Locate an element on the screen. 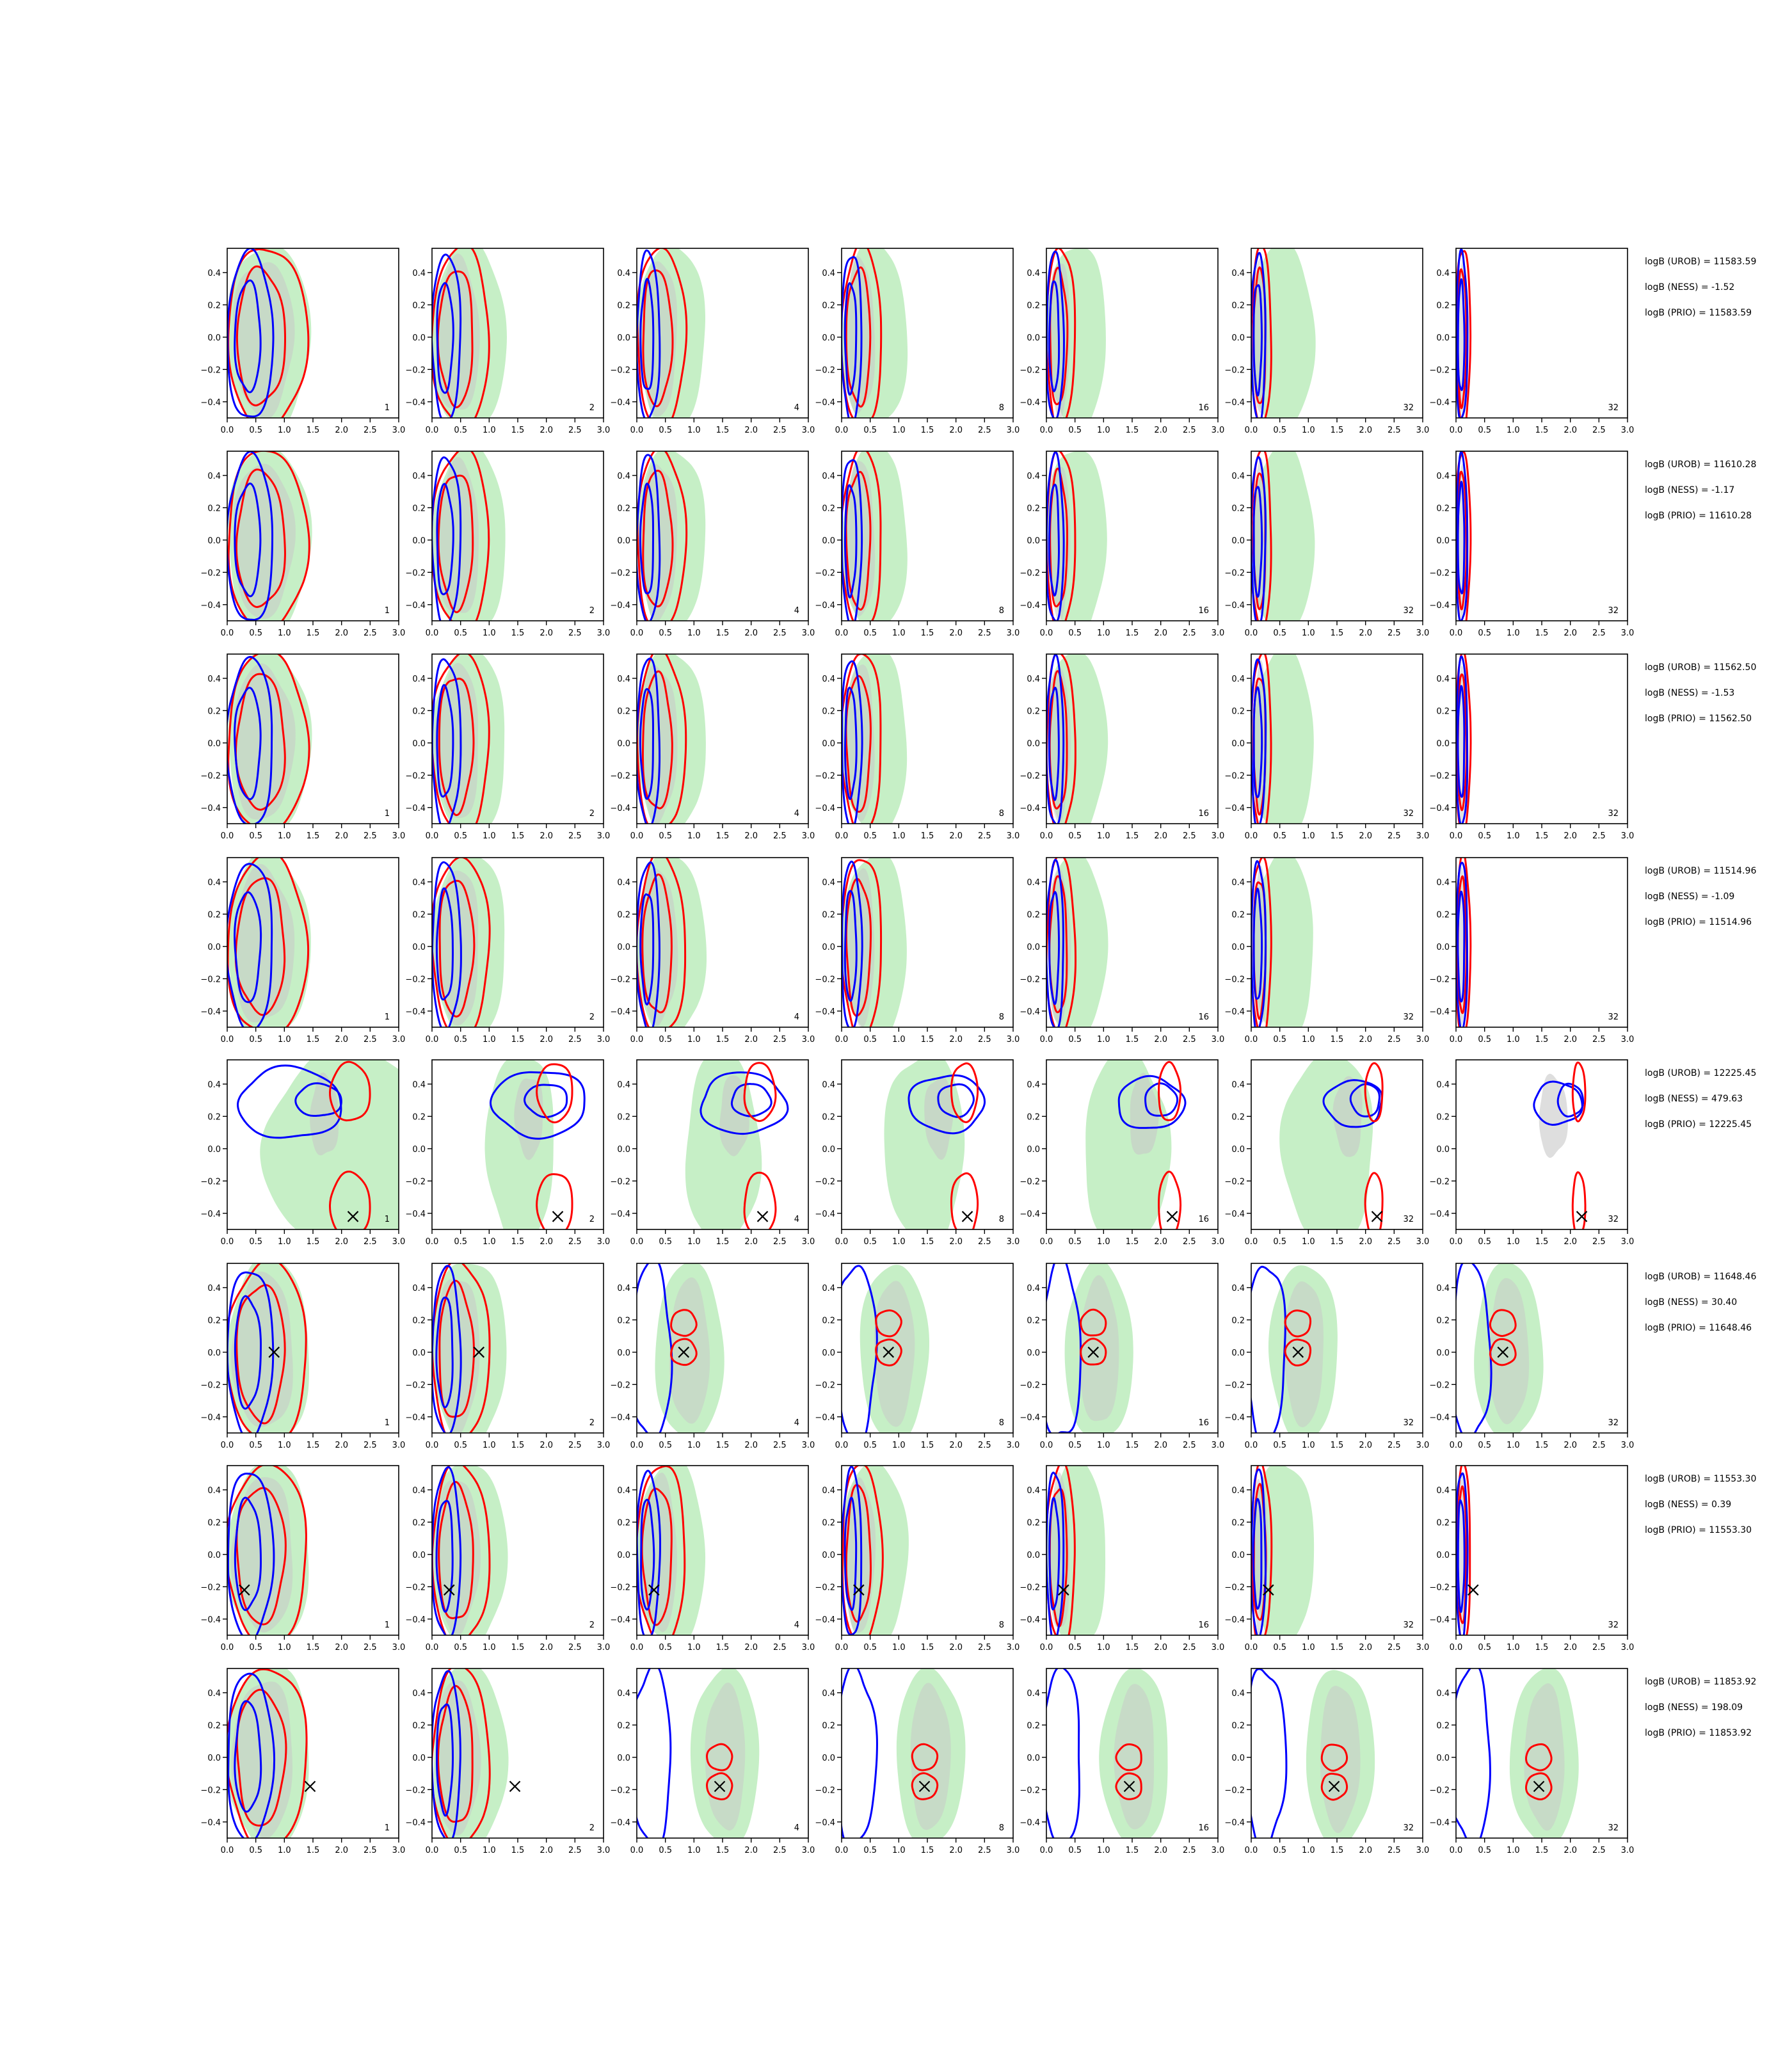 Image resolution: width=1792 pixels, height=2048 pixels. stats-text: logB (NESS) = -1.52 is located at coordinates (1689, 287).